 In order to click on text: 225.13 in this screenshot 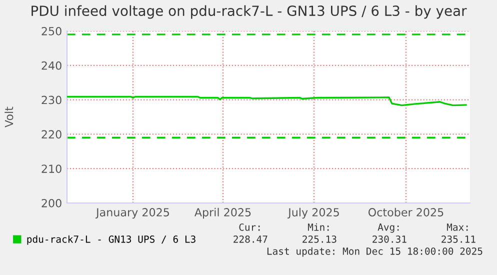, I will do `click(319, 239)`.